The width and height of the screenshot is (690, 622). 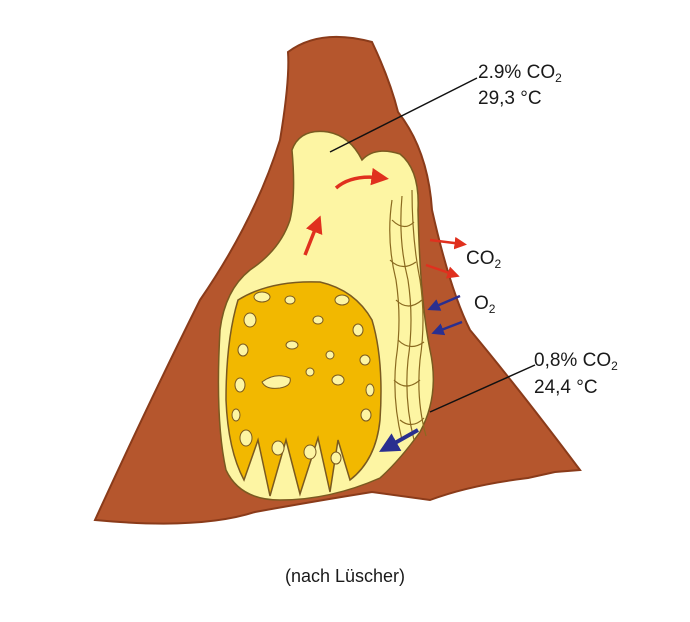 What do you see at coordinates (500, 72) in the screenshot?
I see `top-co2-percent: 2.9%` at bounding box center [500, 72].